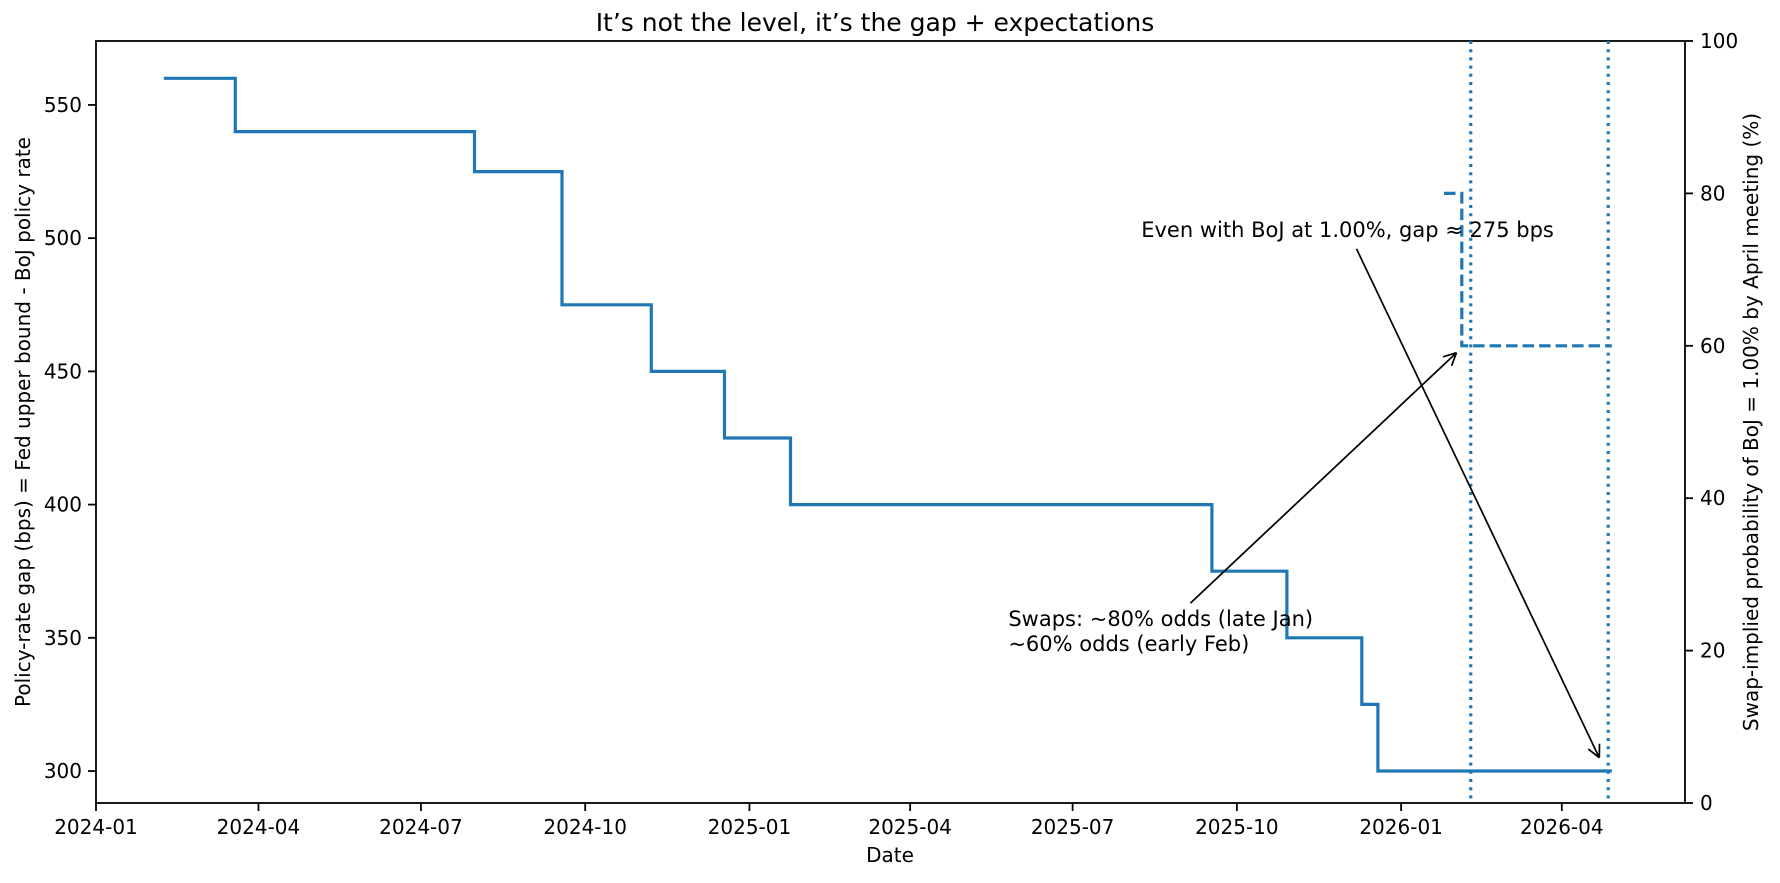 This screenshot has height=883, width=1780. What do you see at coordinates (1347, 230) in the screenshot?
I see `annotation-text: Even with BoJ at 1.00%, gap ≈ 275 bps` at bounding box center [1347, 230].